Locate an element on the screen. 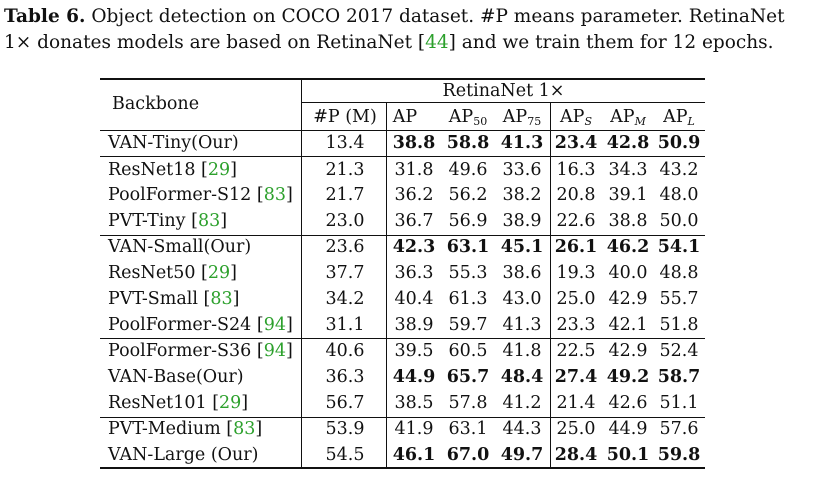 This screenshot has width=817, height=490. backbone-label: ResNet18 is located at coordinates (155, 170).